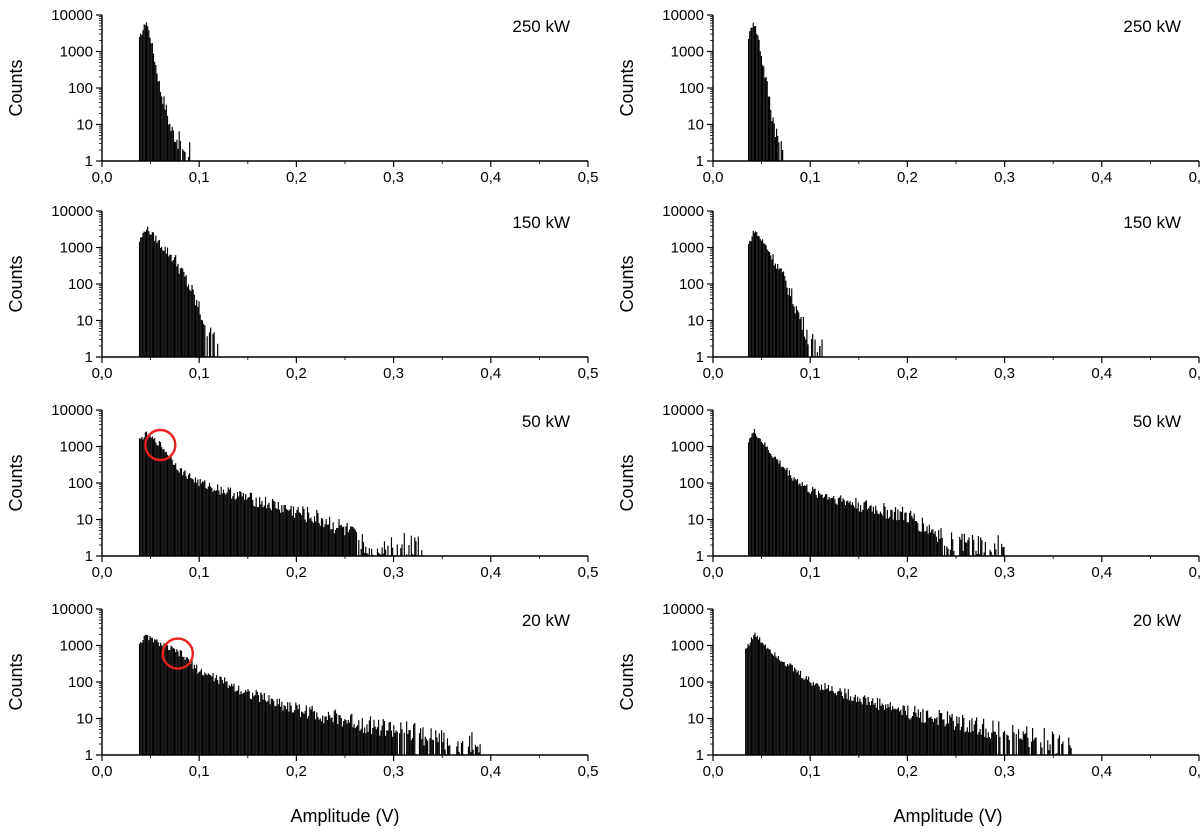 This screenshot has height=832, width=1200. I want to click on x-tick-label: 0,2, so click(296, 771).